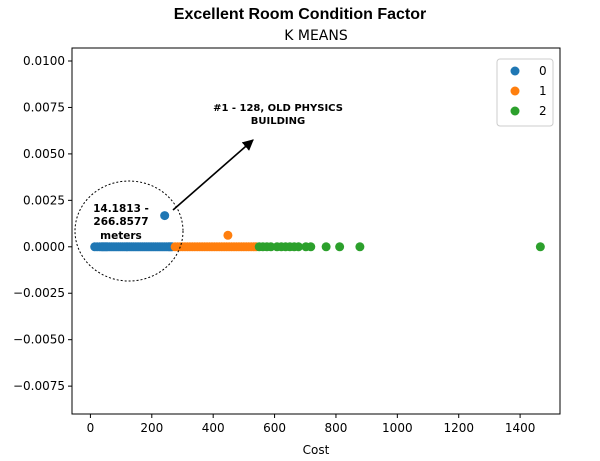 This screenshot has width=600, height=461. I want to click on x-tick-label: 0, so click(91, 428).